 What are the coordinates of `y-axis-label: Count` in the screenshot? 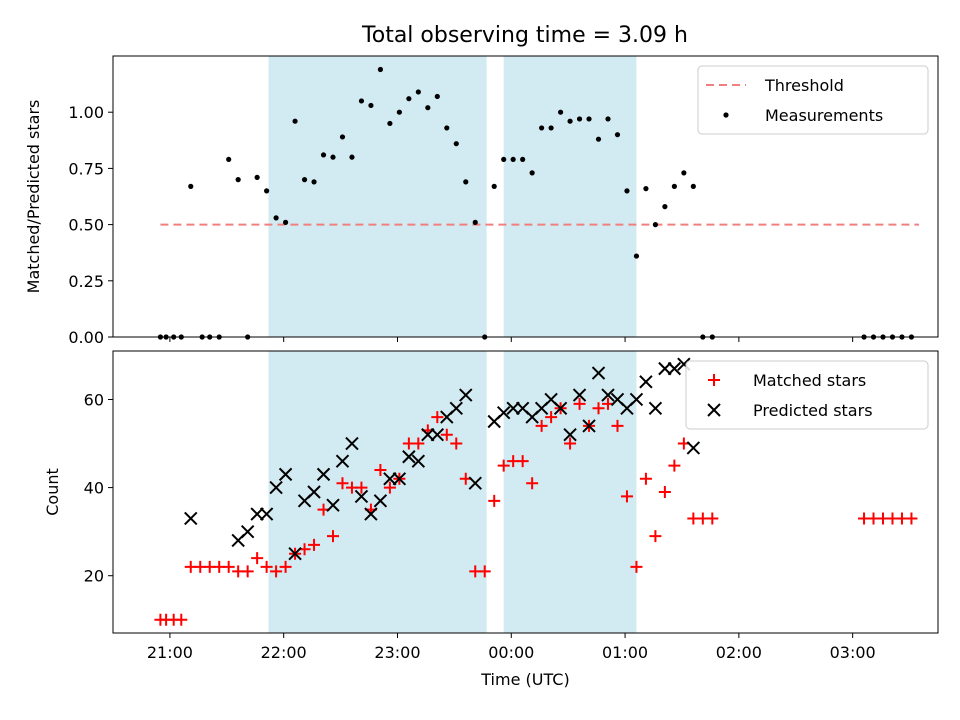 It's located at (52, 492).